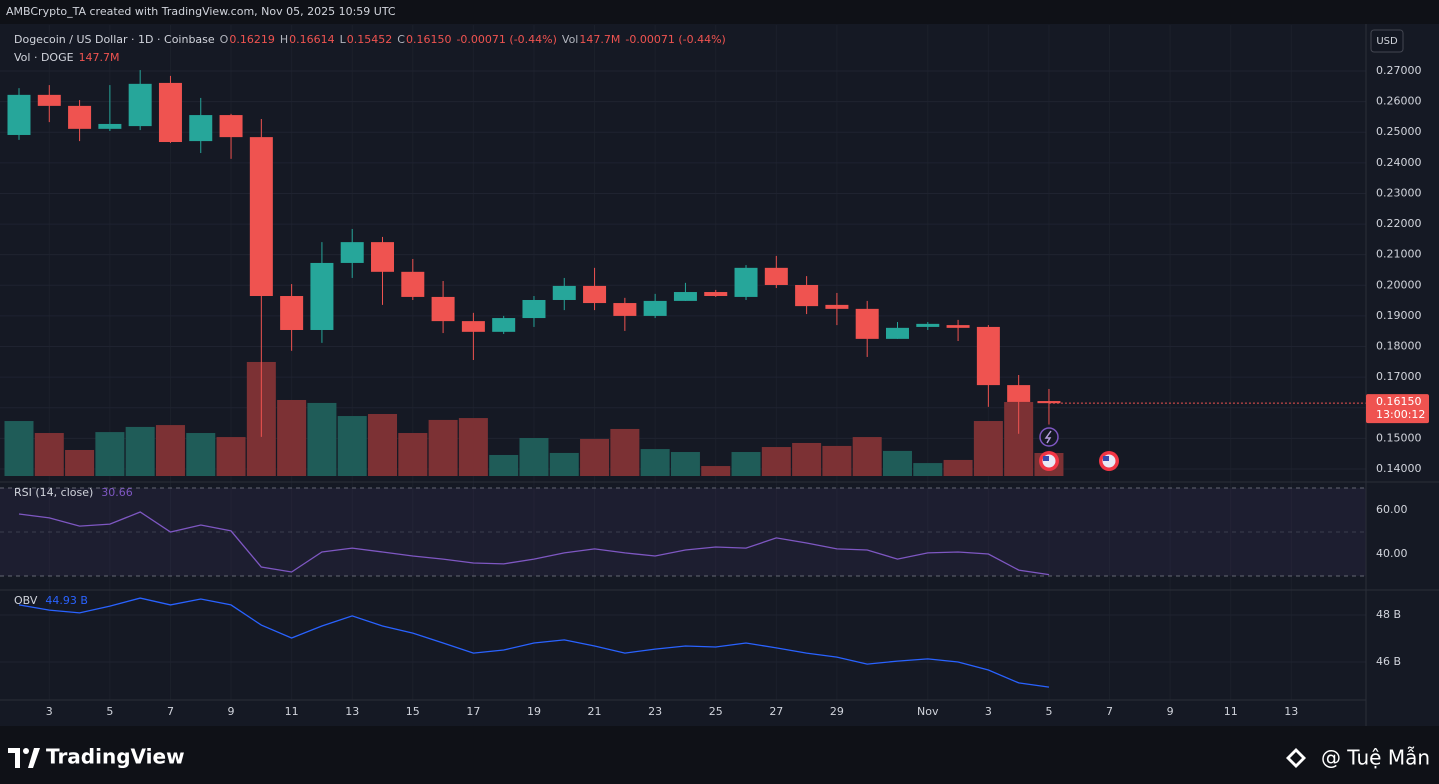 This screenshot has width=1439, height=784. I want to click on y-tick-label: 0.24000, so click(1399, 162).